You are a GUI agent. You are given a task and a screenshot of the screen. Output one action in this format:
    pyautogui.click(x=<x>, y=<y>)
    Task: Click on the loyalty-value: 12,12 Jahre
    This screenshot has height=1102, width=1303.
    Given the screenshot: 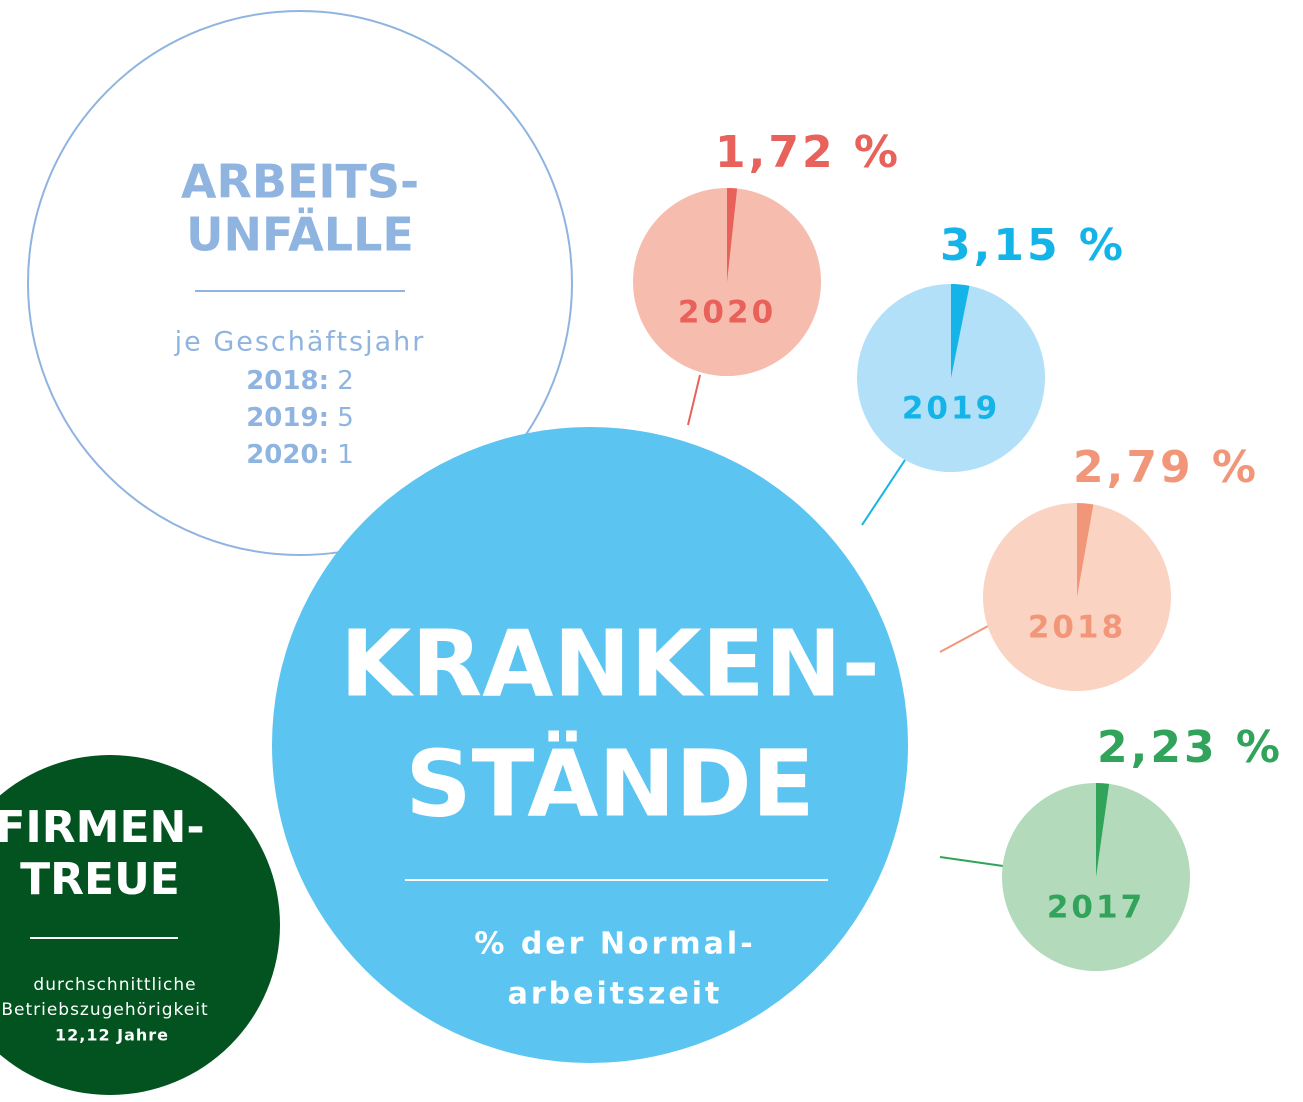 What is the action you would take?
    pyautogui.click(x=112, y=1035)
    